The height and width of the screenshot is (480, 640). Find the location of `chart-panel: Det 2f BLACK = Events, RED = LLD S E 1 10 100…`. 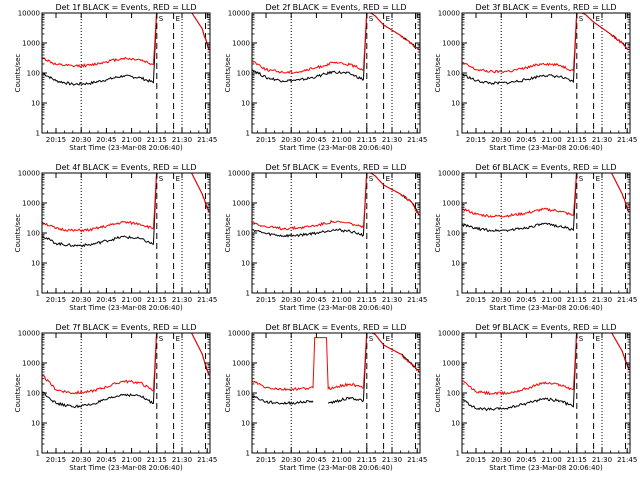

chart-panel: Det 2f BLACK = Events, RED = LLD S E 1 10 100… is located at coordinates (325, 77).